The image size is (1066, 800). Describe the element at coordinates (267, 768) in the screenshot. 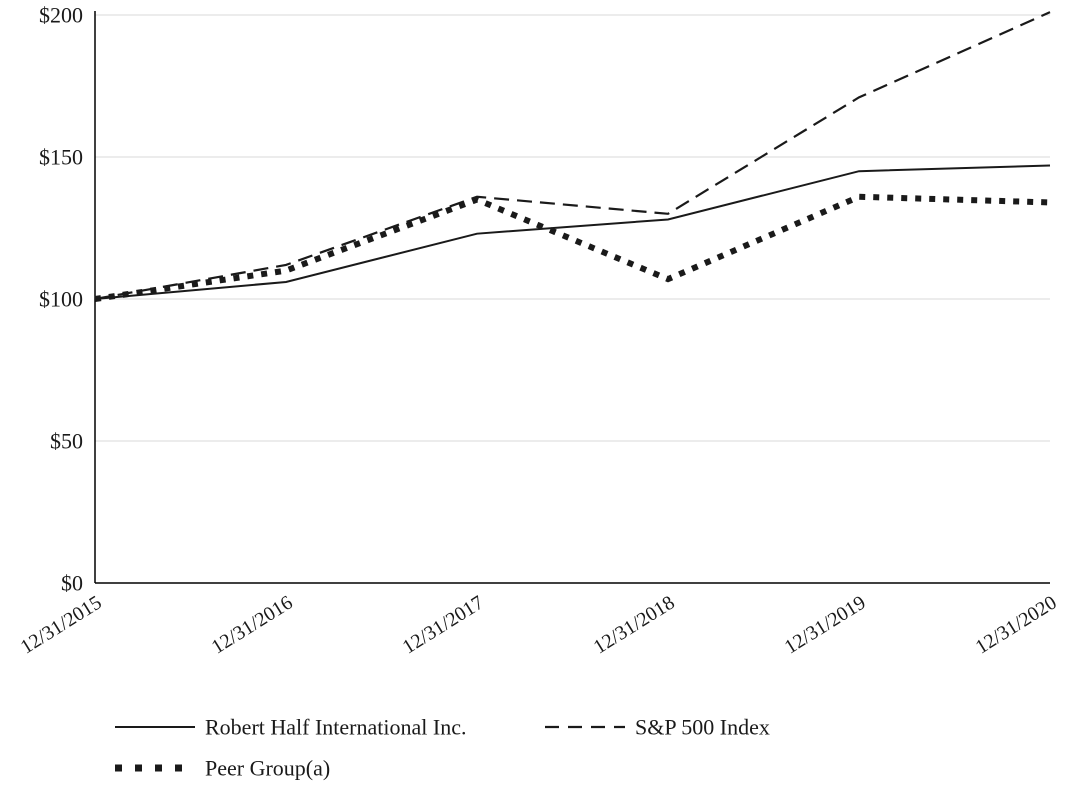

I see `legend-label-peer-group-a: Peer Group(a)` at that location.